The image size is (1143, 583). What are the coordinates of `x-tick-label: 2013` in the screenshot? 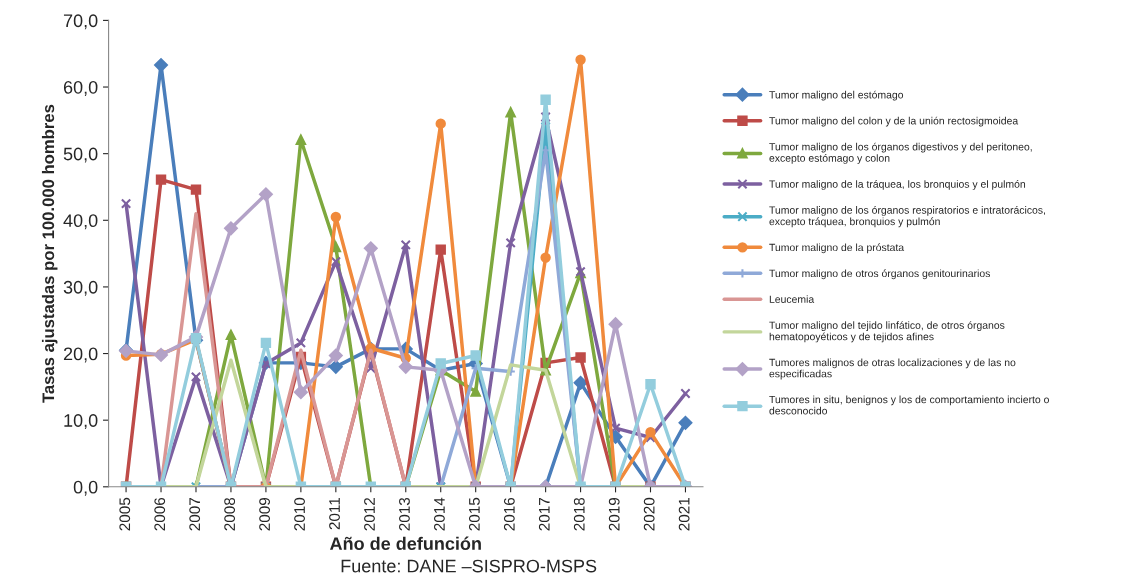 It's located at (404, 514).